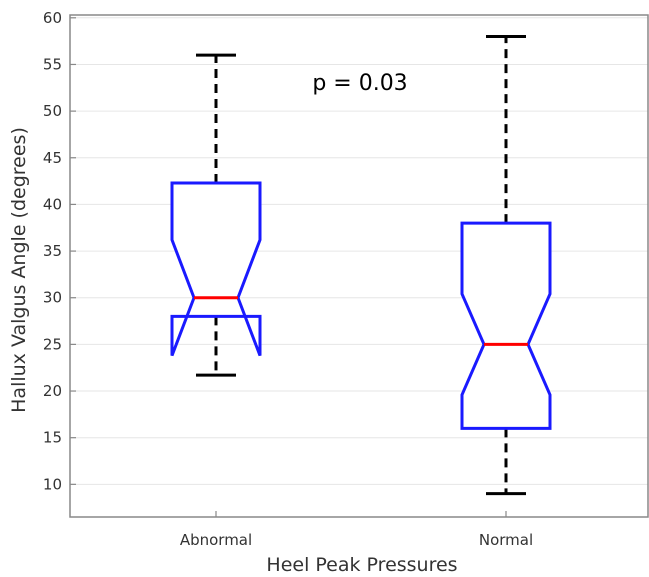 Image resolution: width=649 pixels, height=577 pixels. I want to click on y-tick-label-35: 35, so click(52, 251).